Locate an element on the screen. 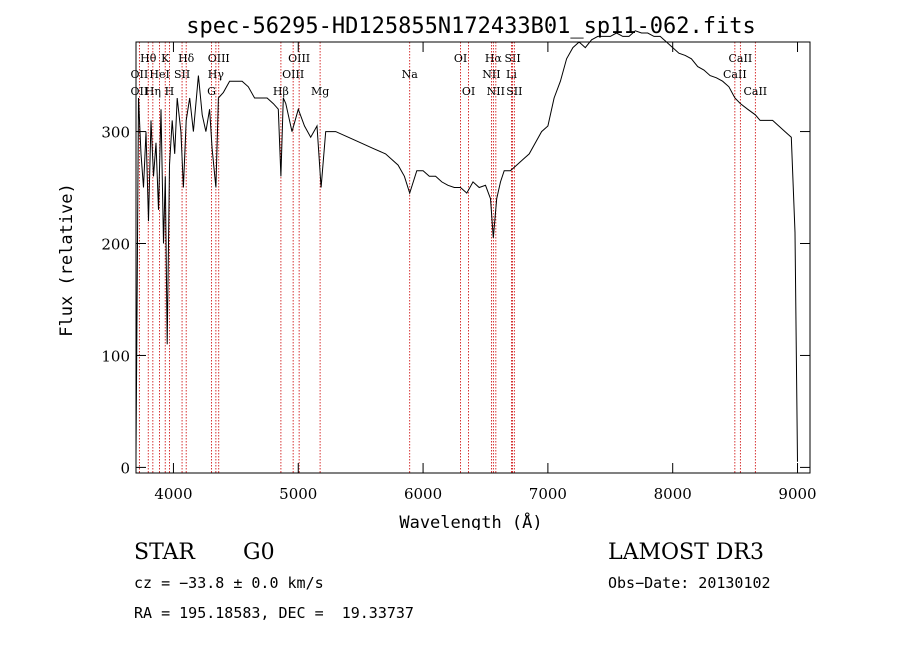 This screenshot has width=900, height=649. spectral-line-label: Hδ is located at coordinates (186, 58).